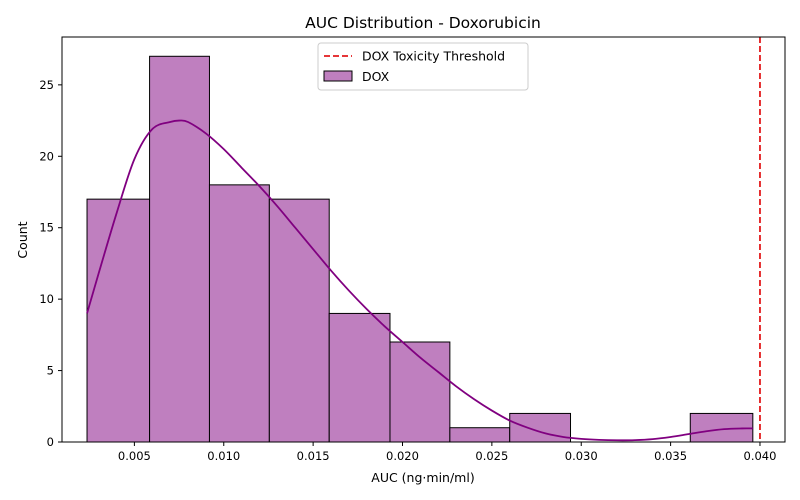  What do you see at coordinates (46, 156) in the screenshot?
I see `y-tick-label: 20` at bounding box center [46, 156].